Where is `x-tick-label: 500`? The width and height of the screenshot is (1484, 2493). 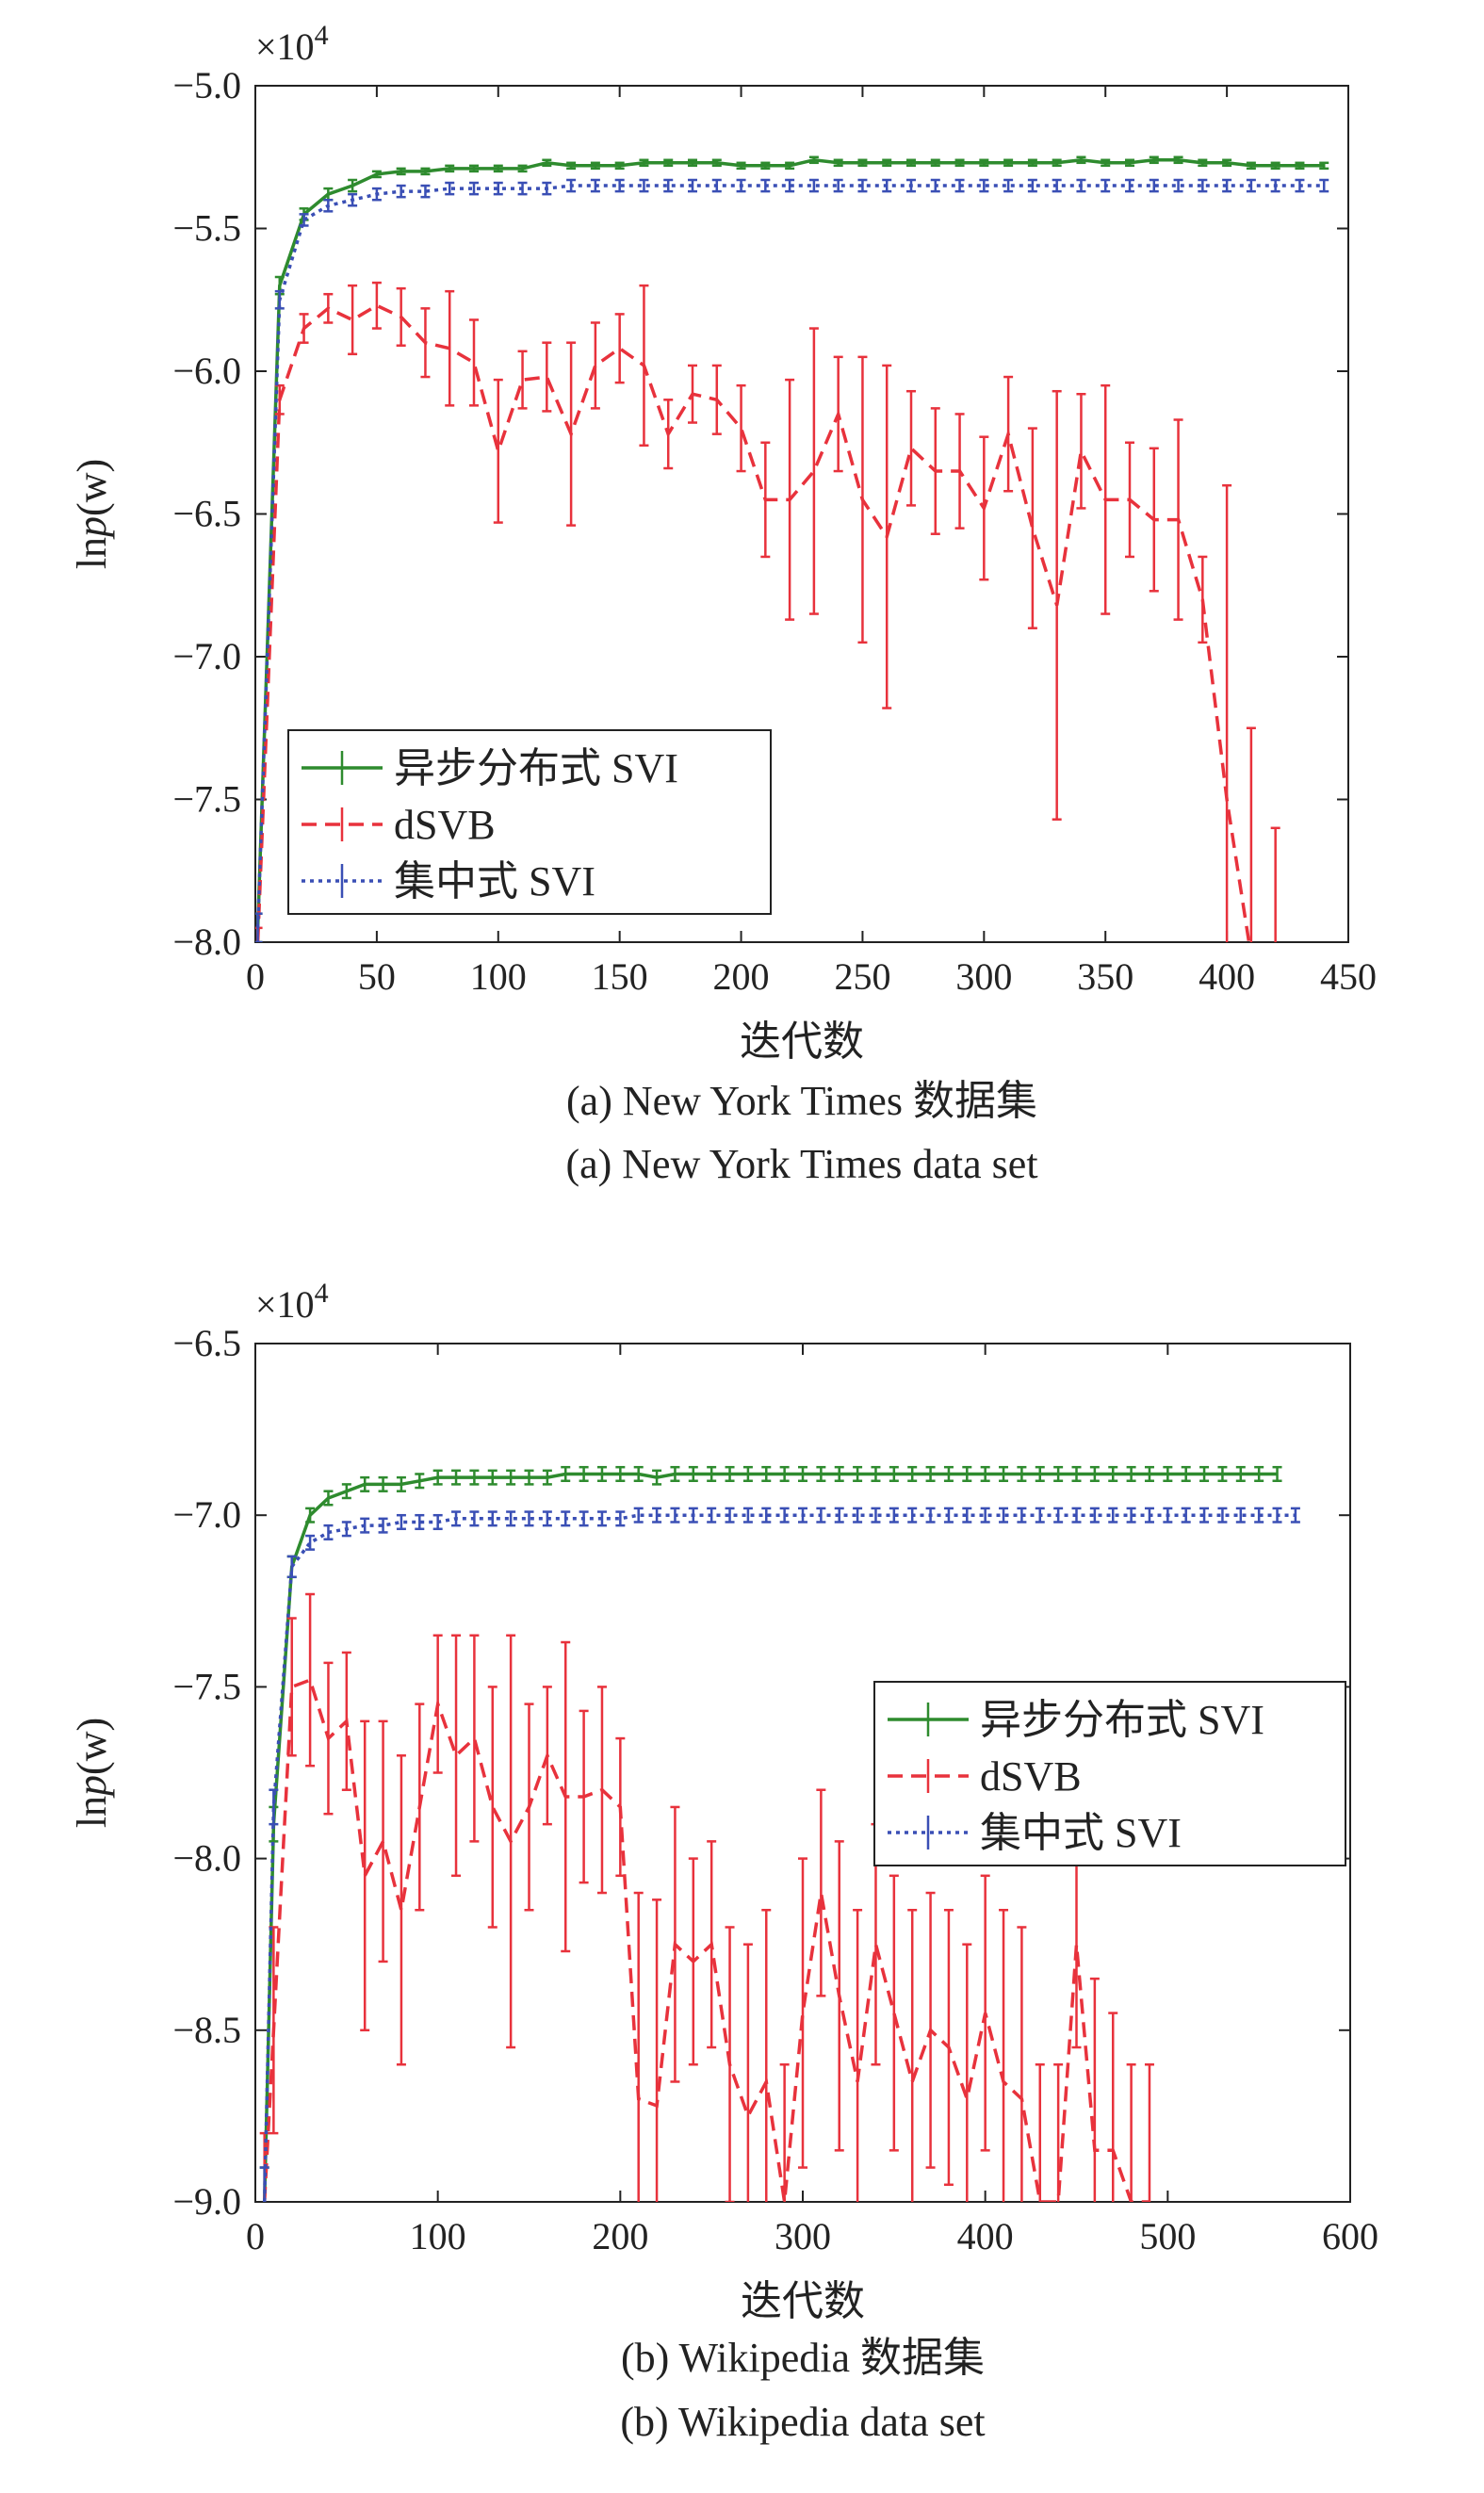 x-tick-label: 500 is located at coordinates (1167, 2236).